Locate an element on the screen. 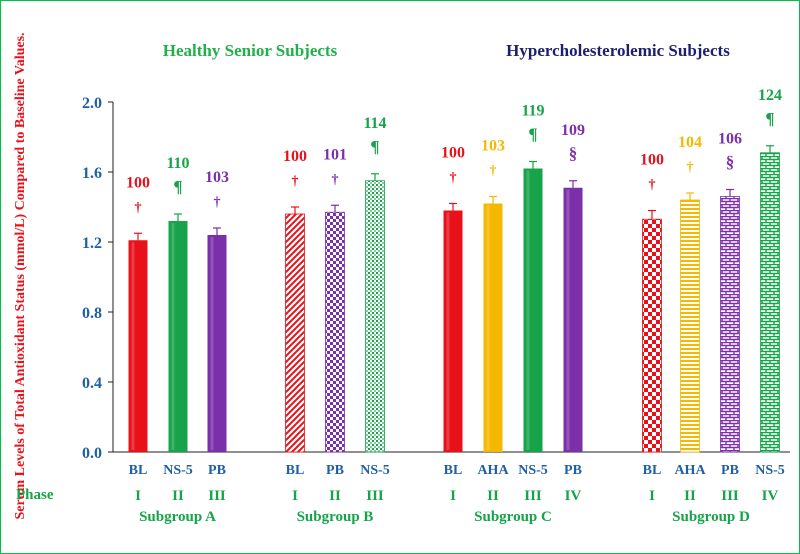 This screenshot has height=554, width=800. bar-value-label: 119 is located at coordinates (532, 111).